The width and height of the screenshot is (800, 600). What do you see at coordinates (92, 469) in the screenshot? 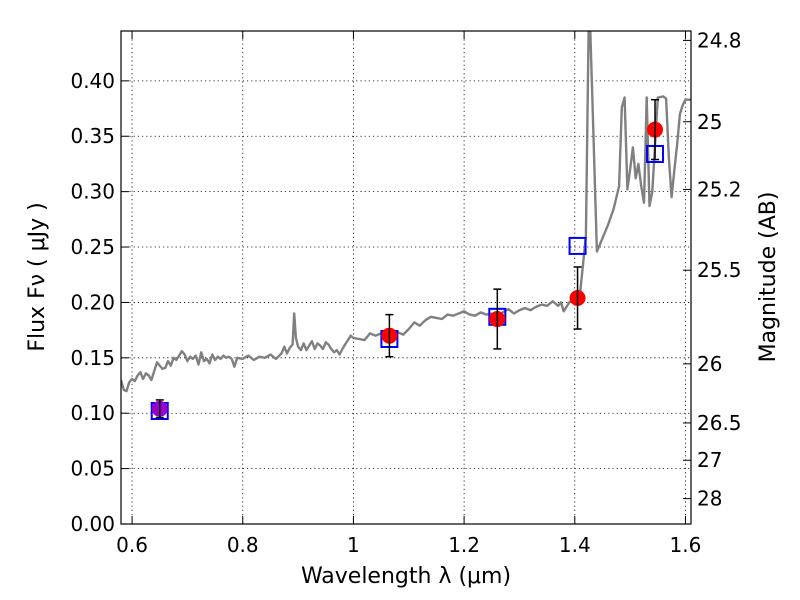
I see `y-tick-label: 0.05` at bounding box center [92, 469].